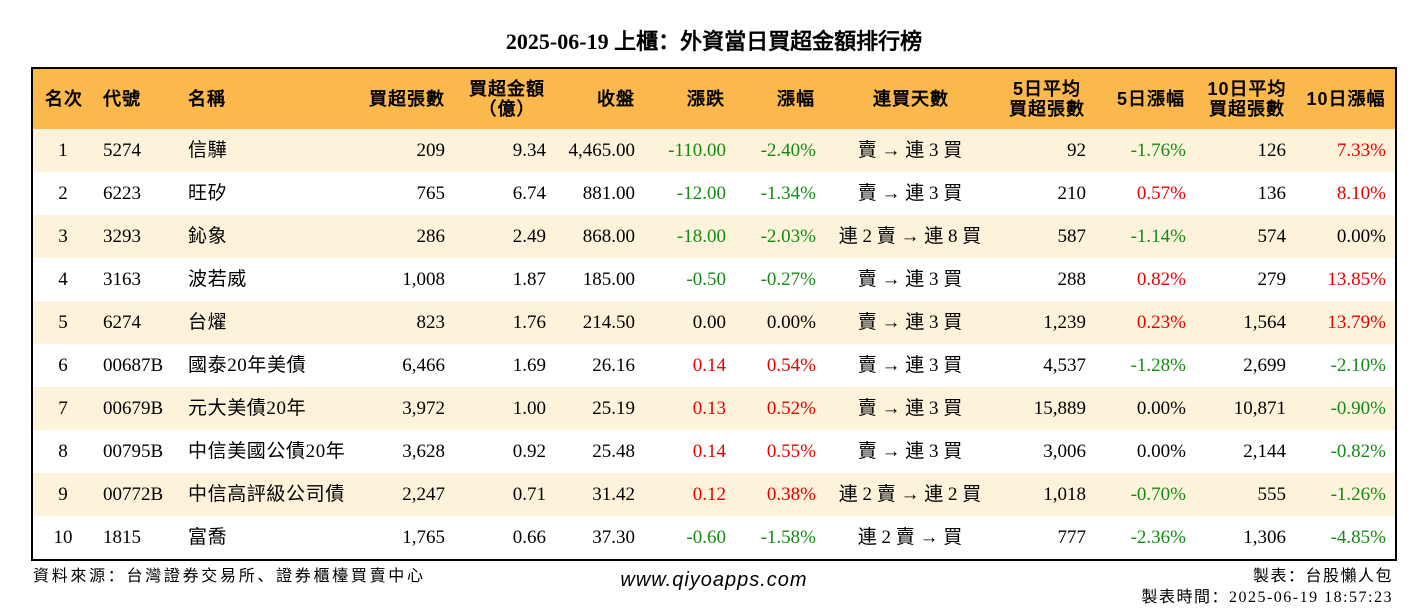  Describe the element at coordinates (788, 236) in the screenshot. I see `cell-change-pct: -2.03%` at that location.